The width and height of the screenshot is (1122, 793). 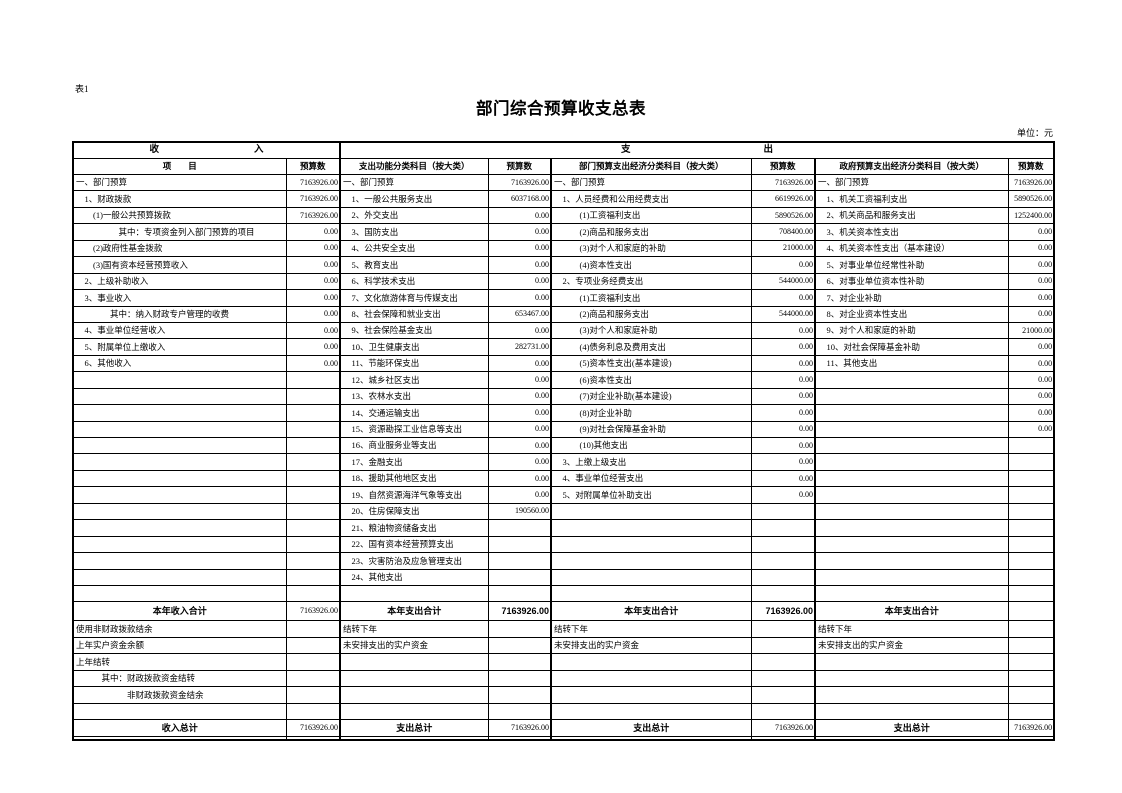 I want to click on item-label-cell: 7、文化旅游体育与传媒支出, so click(x=414, y=298).